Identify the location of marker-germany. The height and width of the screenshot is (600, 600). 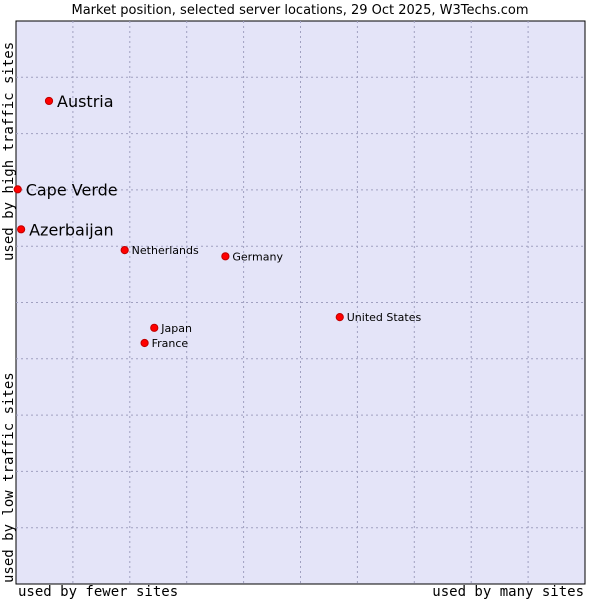
(225, 256).